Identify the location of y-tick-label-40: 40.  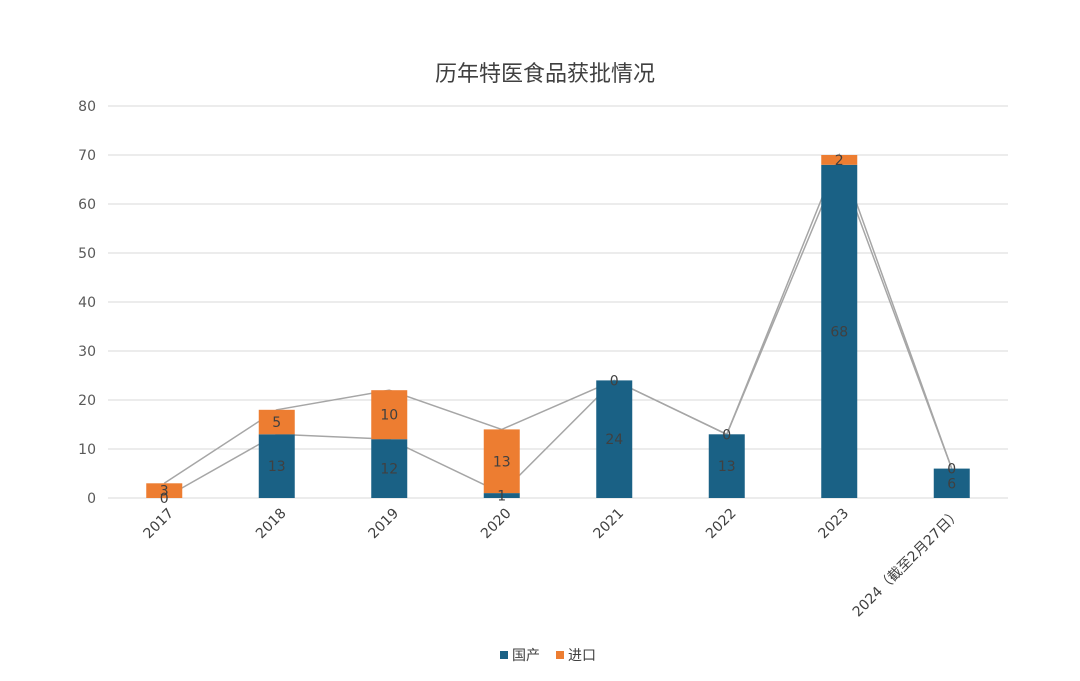
(87, 303).